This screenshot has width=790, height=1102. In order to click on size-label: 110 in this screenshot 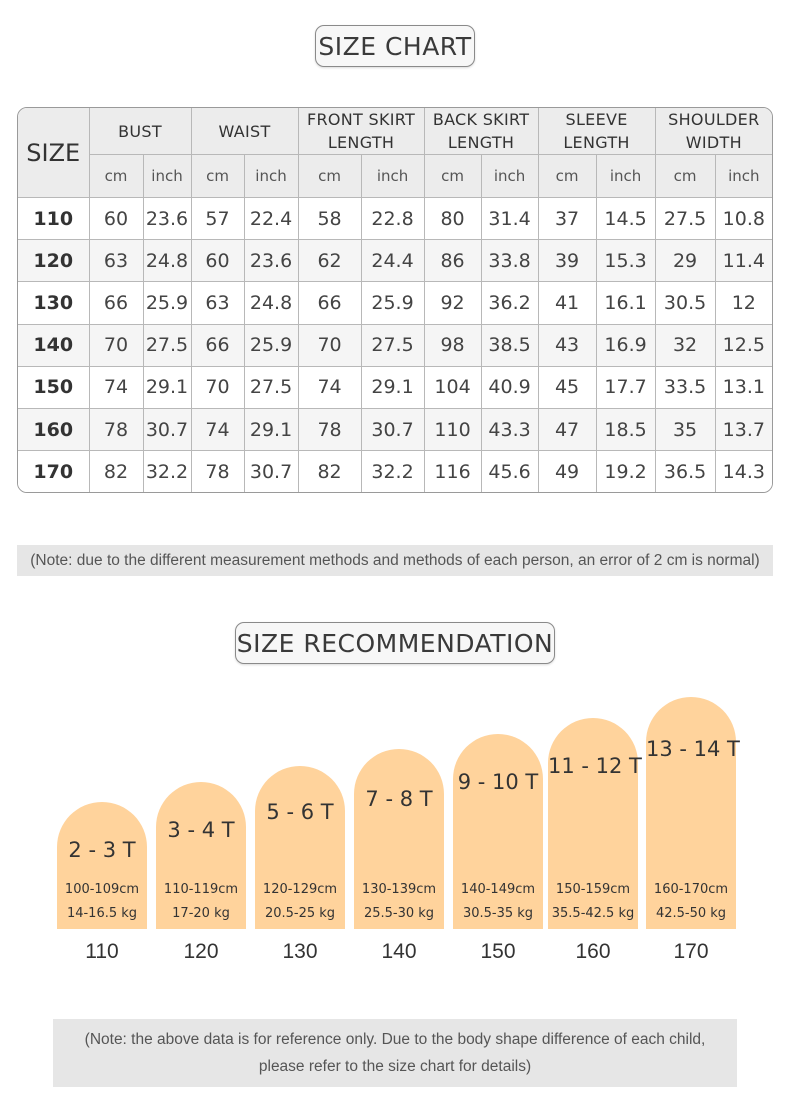, I will do `click(102, 951)`.